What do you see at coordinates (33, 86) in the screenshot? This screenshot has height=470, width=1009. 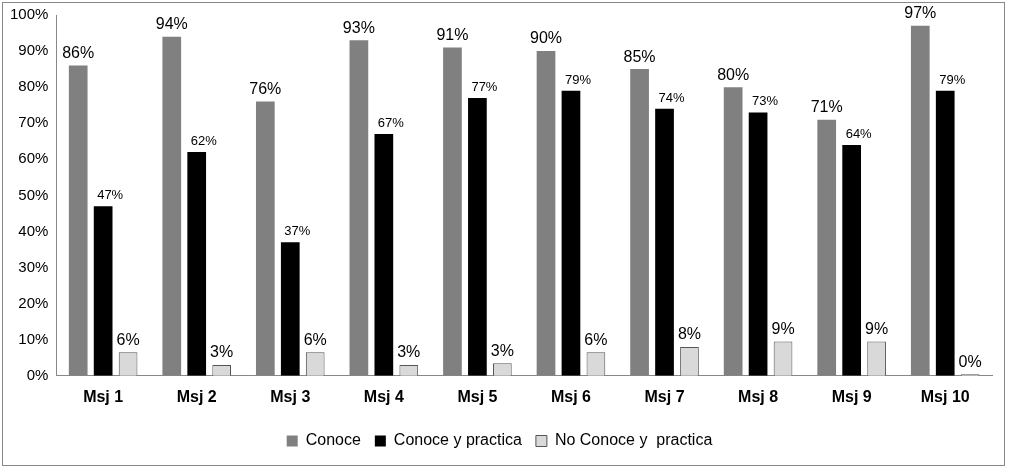 I see `y-tick-label: 80%` at bounding box center [33, 86].